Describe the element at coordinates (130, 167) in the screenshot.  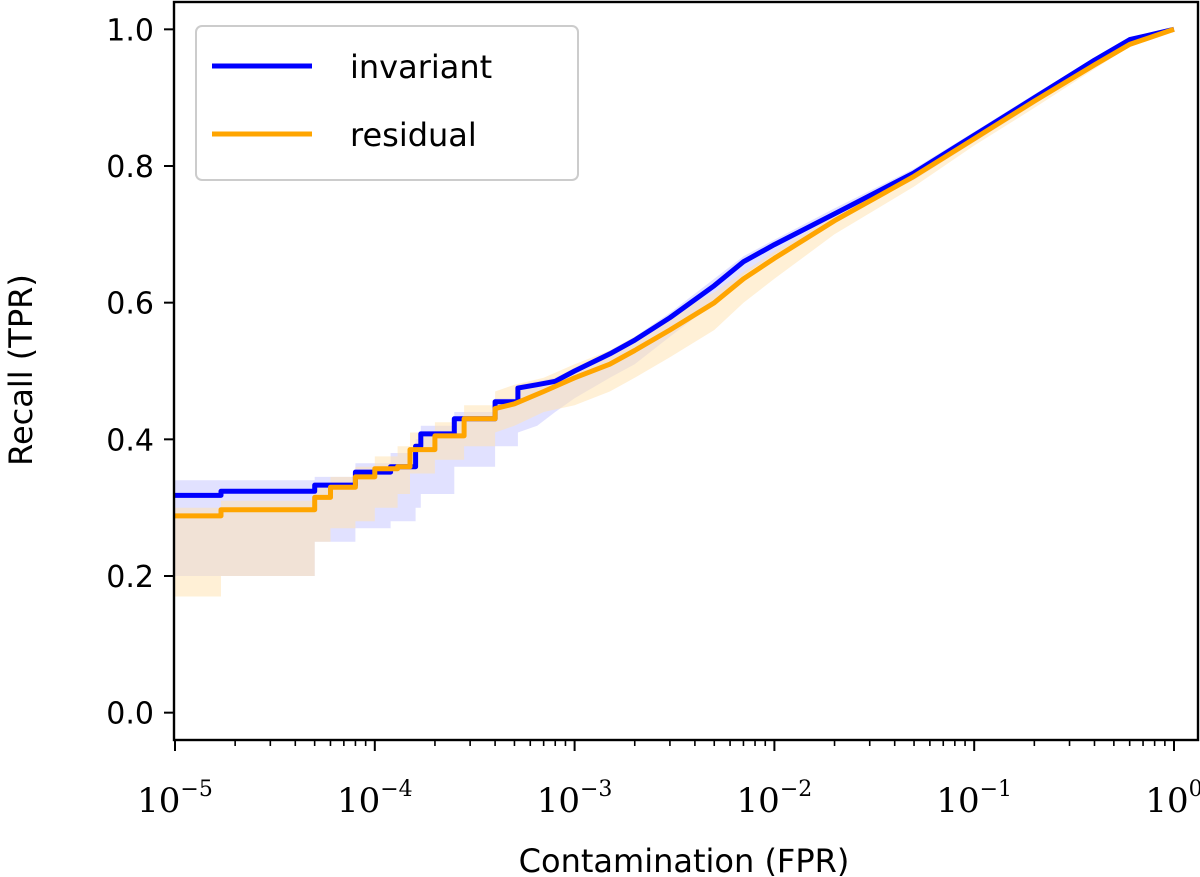
I see `y-tick-label: 0.8` at that location.